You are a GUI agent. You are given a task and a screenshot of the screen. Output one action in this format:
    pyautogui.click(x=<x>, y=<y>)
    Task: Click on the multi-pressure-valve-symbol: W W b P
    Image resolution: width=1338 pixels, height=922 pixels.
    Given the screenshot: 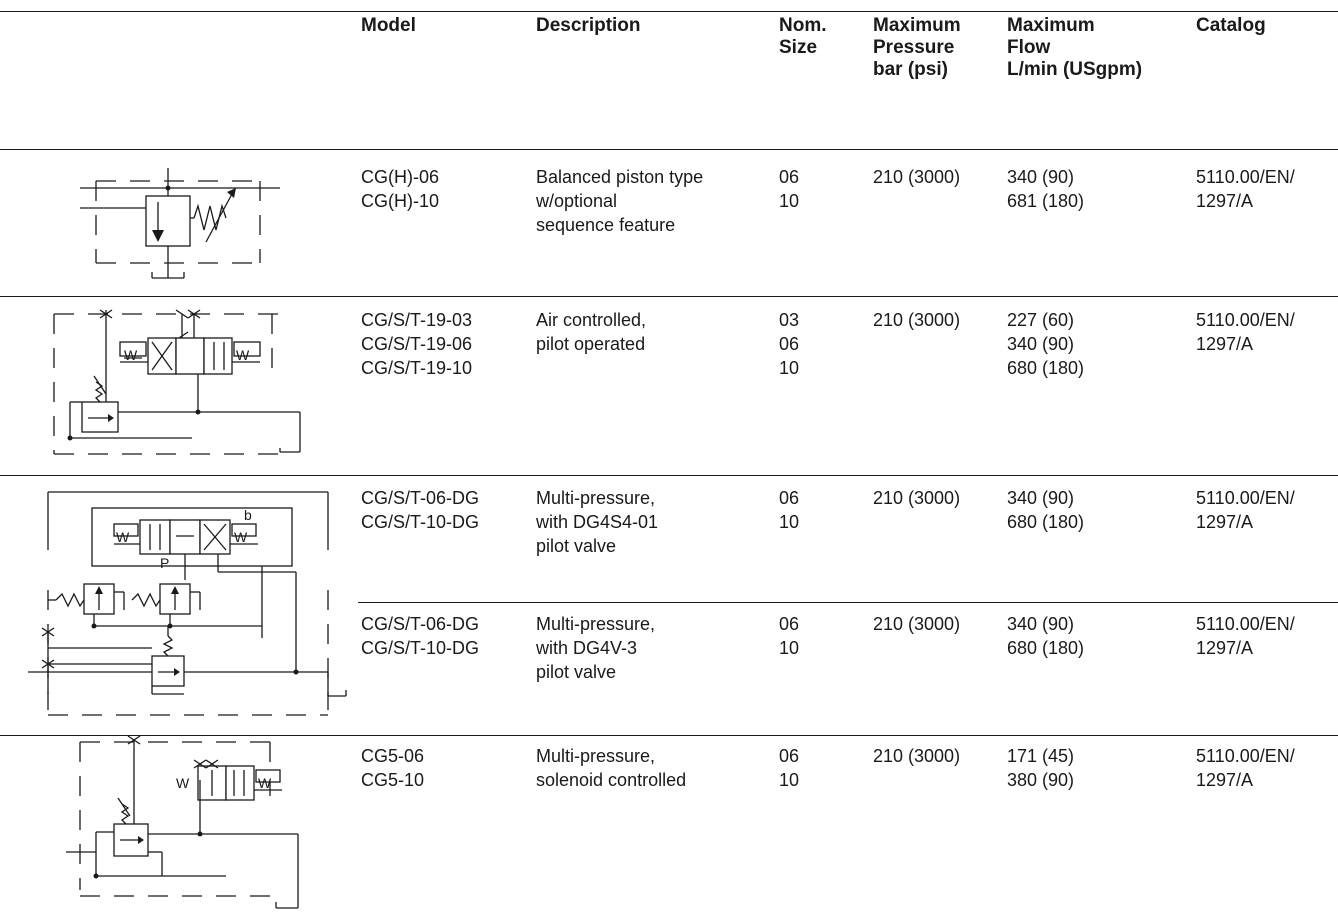 What is the action you would take?
    pyautogui.click(x=187, y=603)
    